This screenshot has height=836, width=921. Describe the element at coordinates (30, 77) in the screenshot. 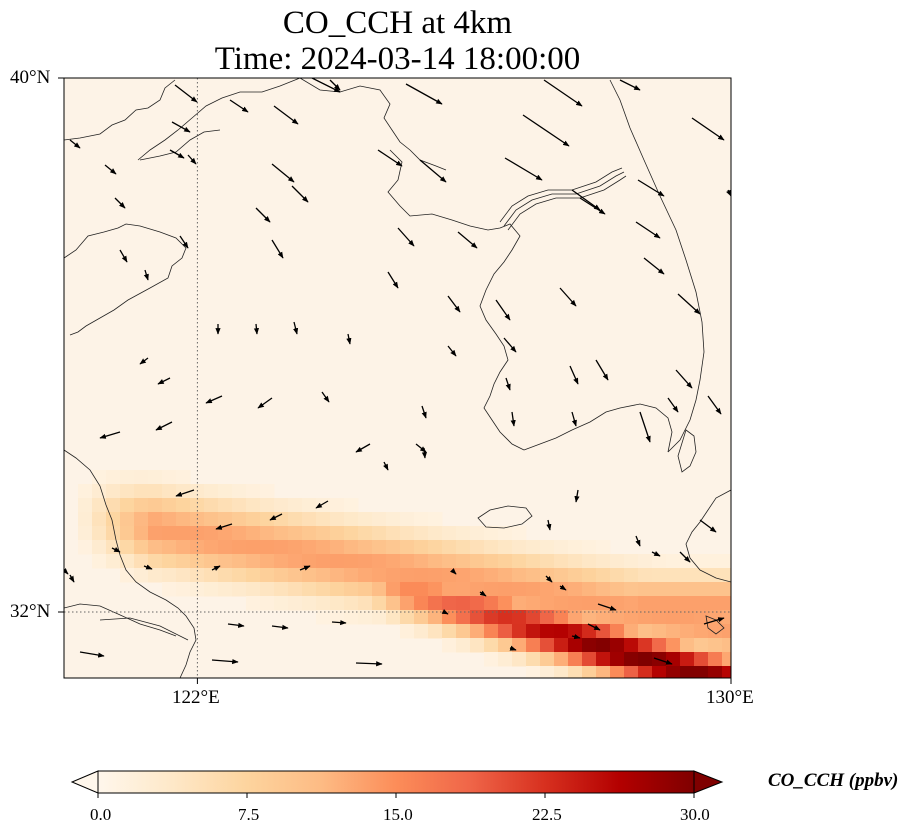

I see `lat-tick-40: 40°N` at that location.